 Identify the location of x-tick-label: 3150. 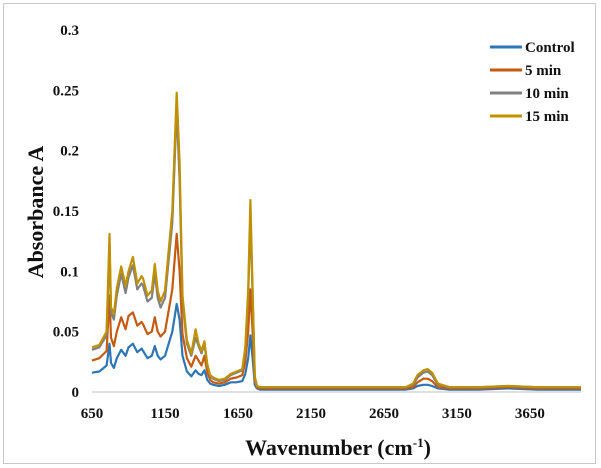
(457, 414).